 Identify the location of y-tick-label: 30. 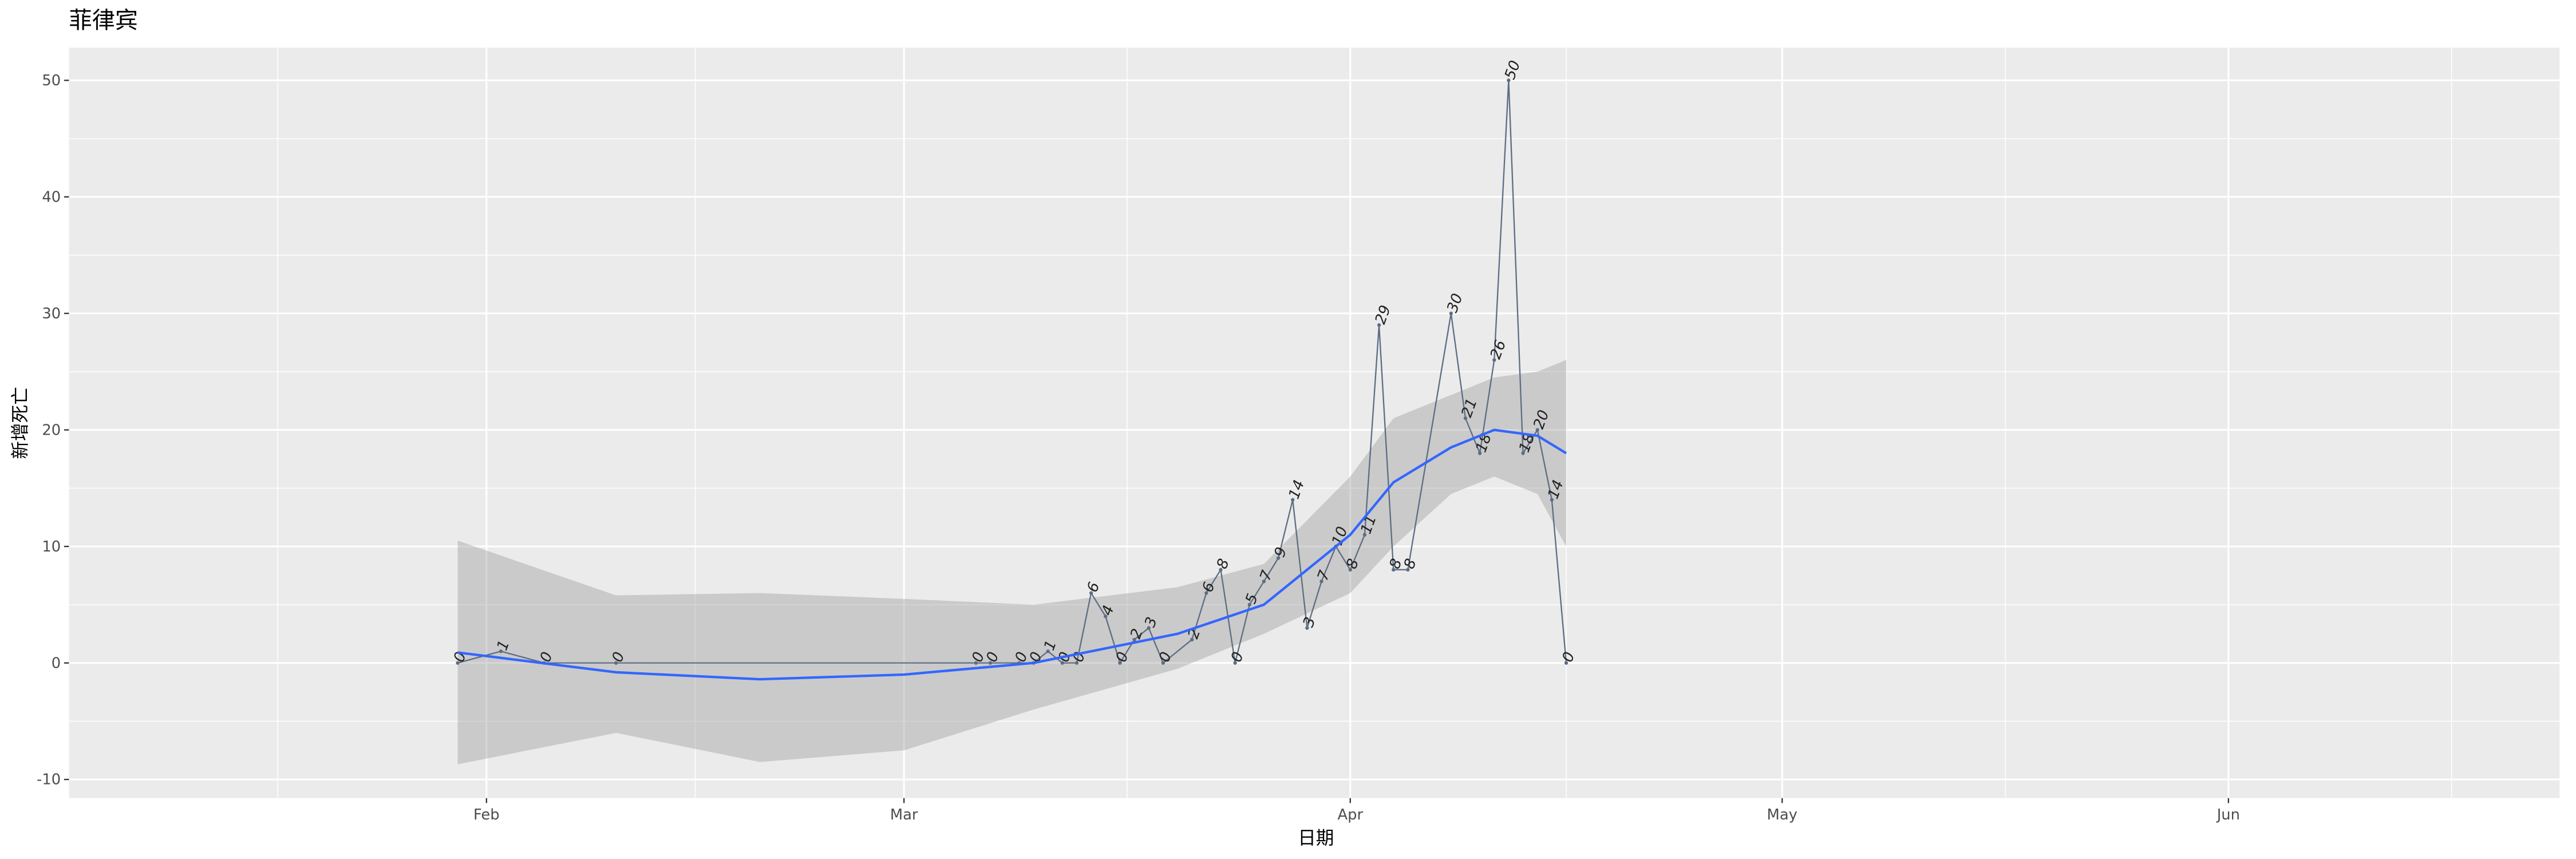
(51, 314).